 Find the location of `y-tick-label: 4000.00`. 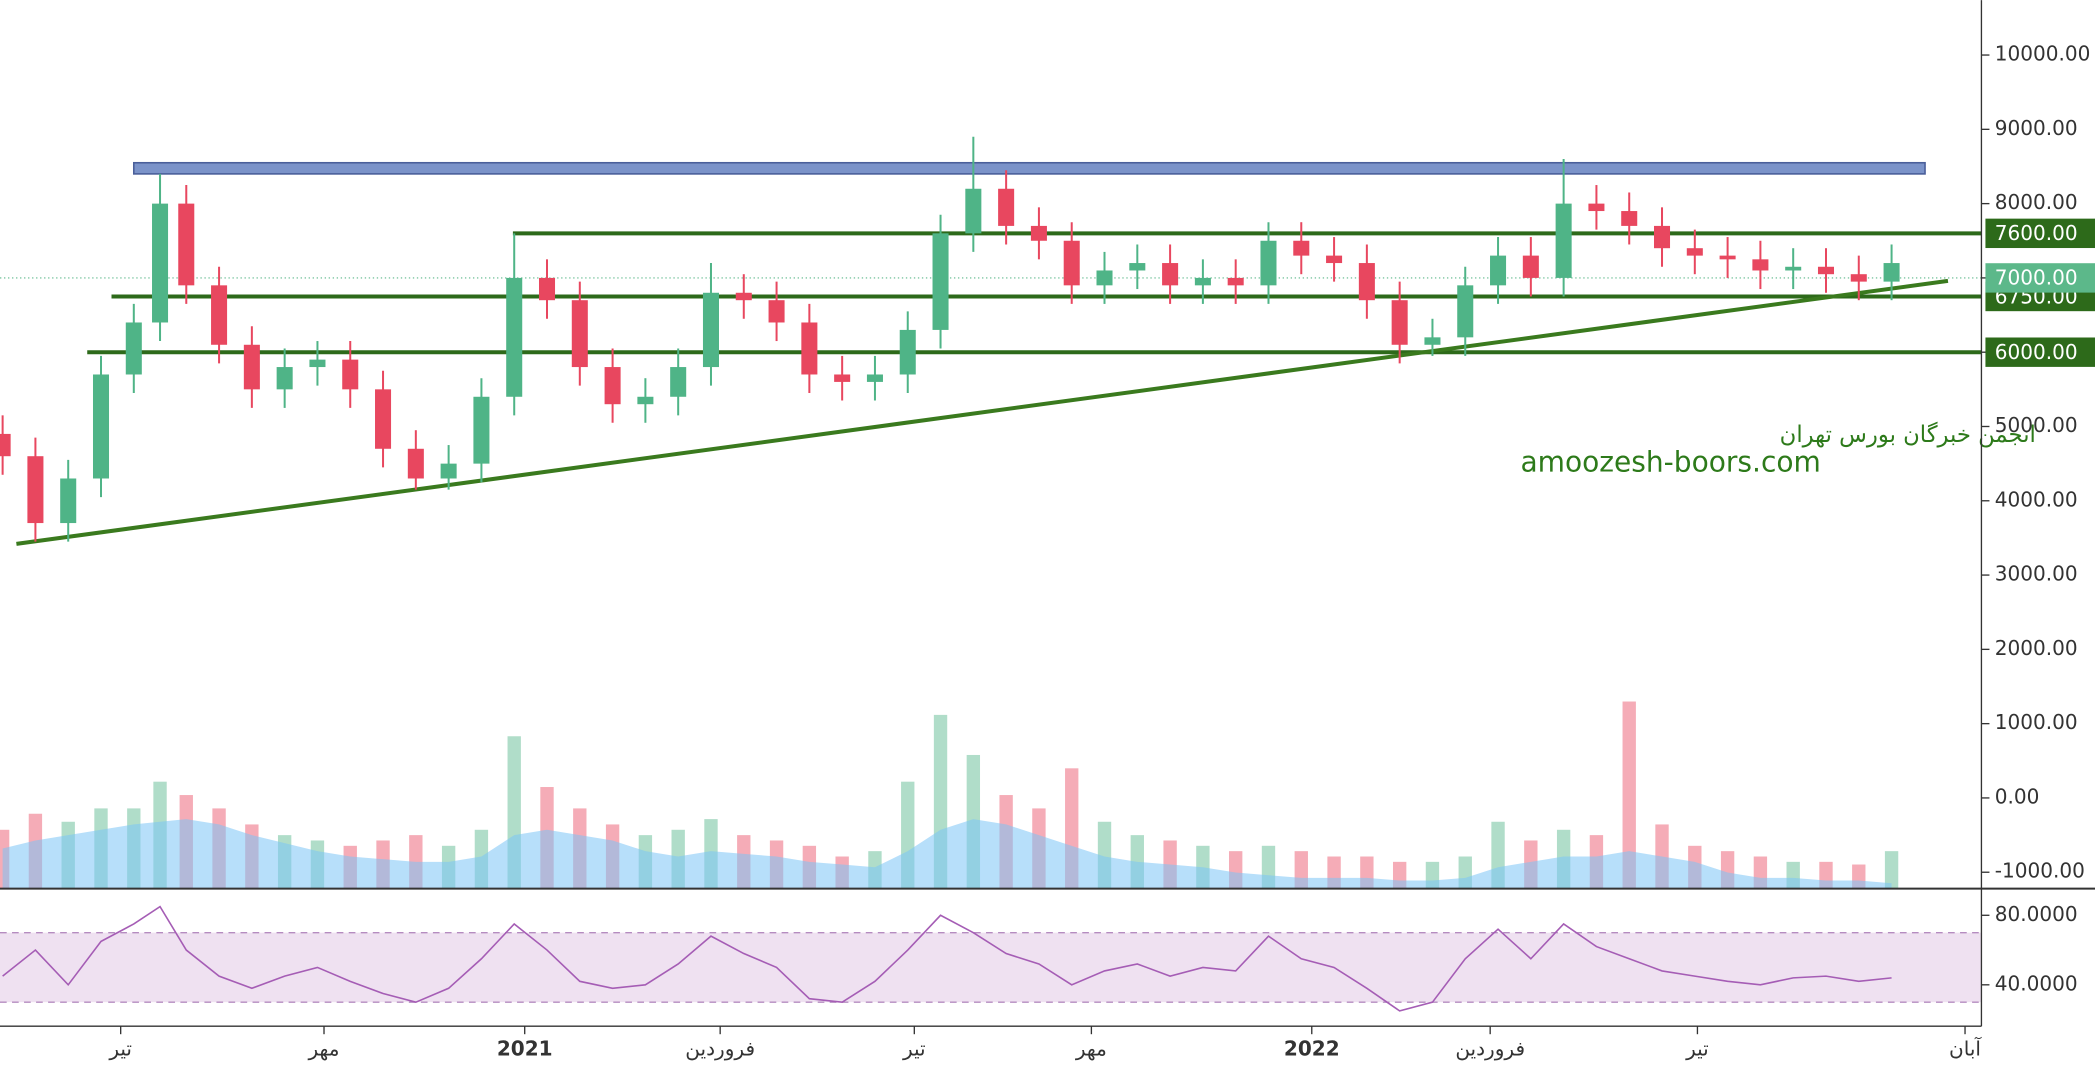

y-tick-label: 4000.00 is located at coordinates (2036, 499).